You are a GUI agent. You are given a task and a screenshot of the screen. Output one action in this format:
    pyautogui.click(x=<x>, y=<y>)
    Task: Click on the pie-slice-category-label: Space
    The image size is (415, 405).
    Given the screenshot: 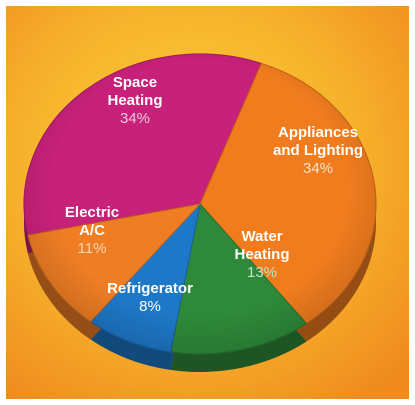 What is the action you would take?
    pyautogui.click(x=135, y=82)
    